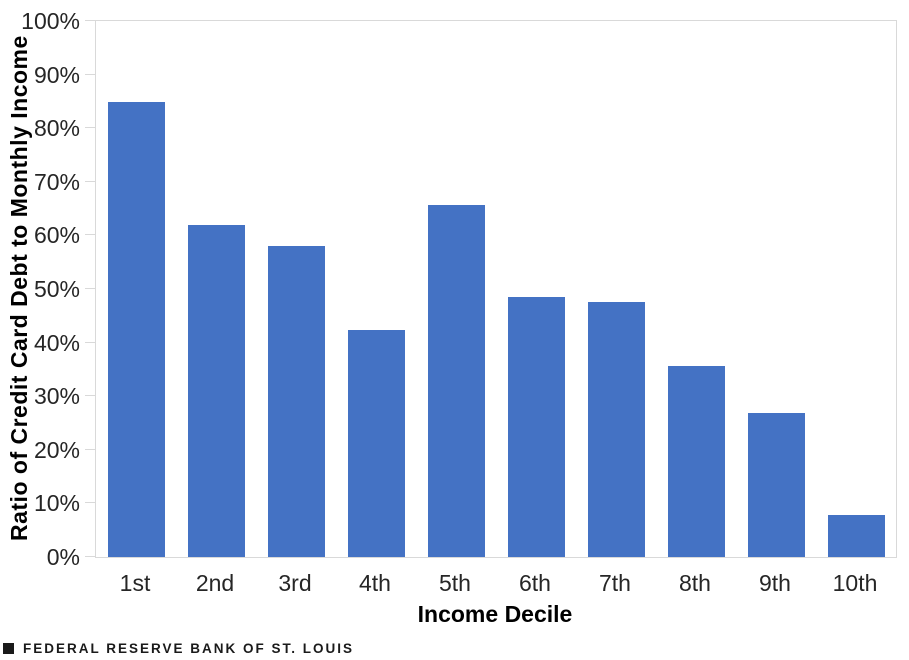  What do you see at coordinates (189, 648) in the screenshot?
I see `source-label: FEDERAL RESERVE BANK OF ST. LOUIS` at bounding box center [189, 648].